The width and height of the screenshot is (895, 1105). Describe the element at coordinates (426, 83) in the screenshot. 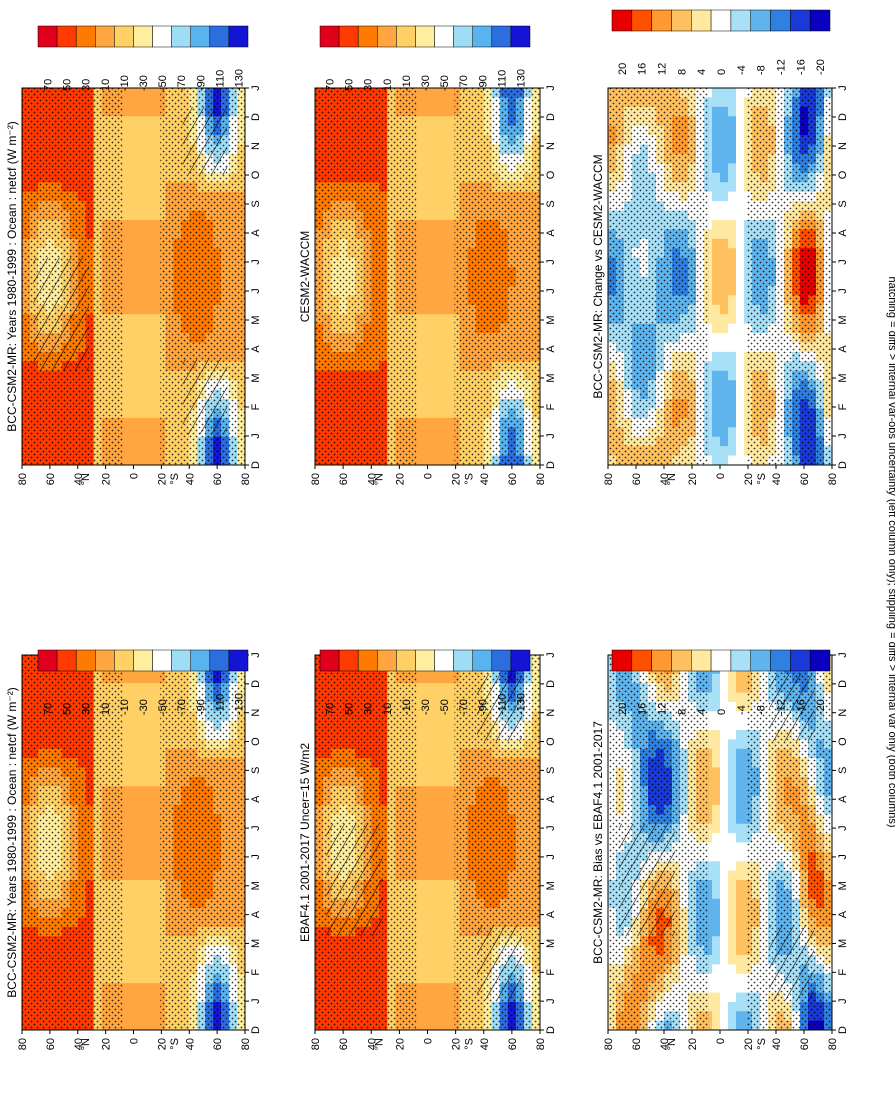

I see `colorbar-label: -30` at that location.